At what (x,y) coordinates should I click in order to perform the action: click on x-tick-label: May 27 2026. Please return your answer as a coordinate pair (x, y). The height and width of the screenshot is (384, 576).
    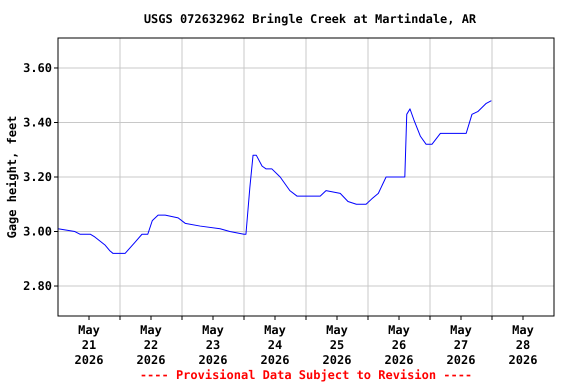
    Looking at the image, I should click on (461, 345).